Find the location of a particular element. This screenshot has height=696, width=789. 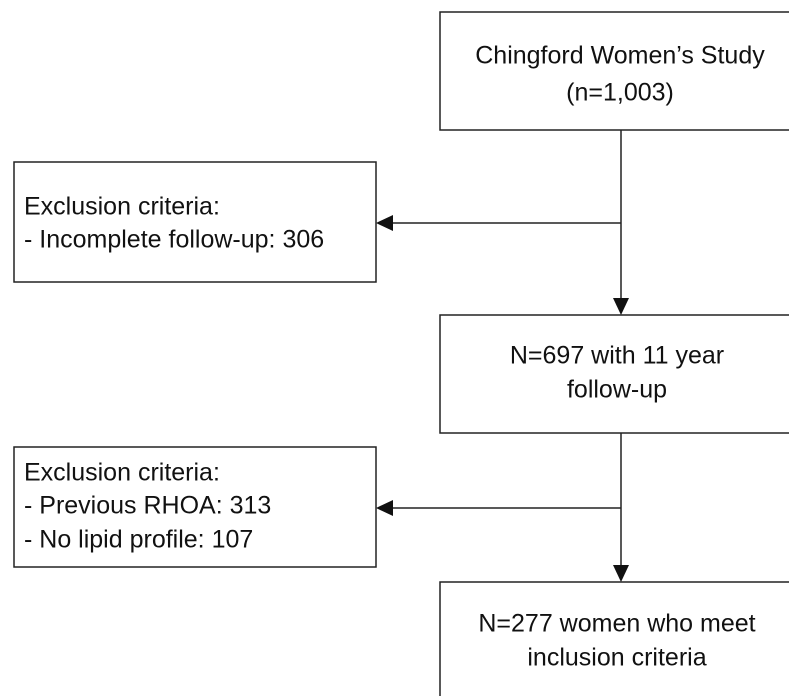

node-text: - Incomplete follow-up: 306 is located at coordinates (174, 240).